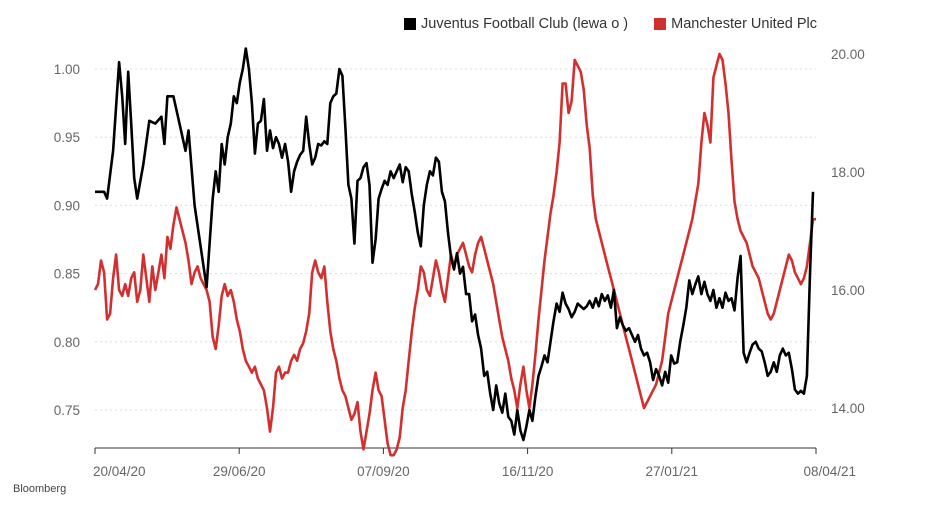 The height and width of the screenshot is (521, 948). Describe the element at coordinates (67, 137) in the screenshot. I see `left-tick-label: 0.95` at that location.